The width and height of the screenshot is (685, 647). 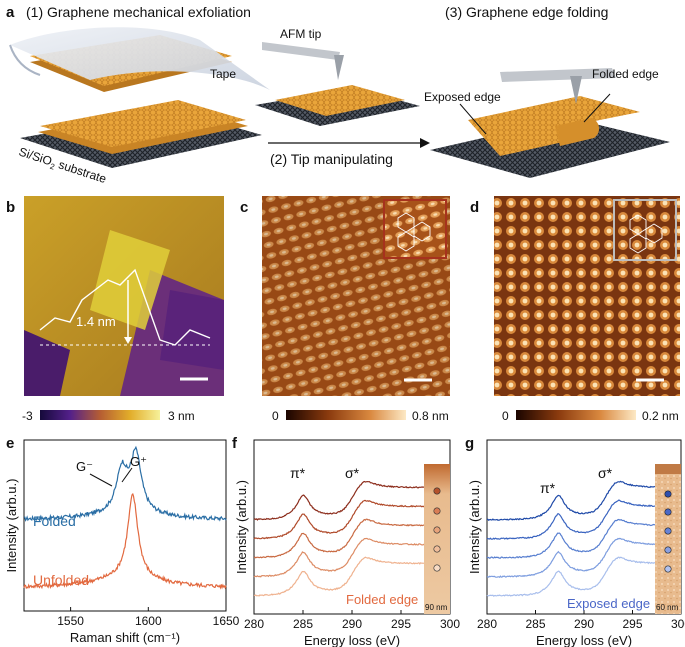 I want to click on folded-edge-roll, so click(x=577, y=132).